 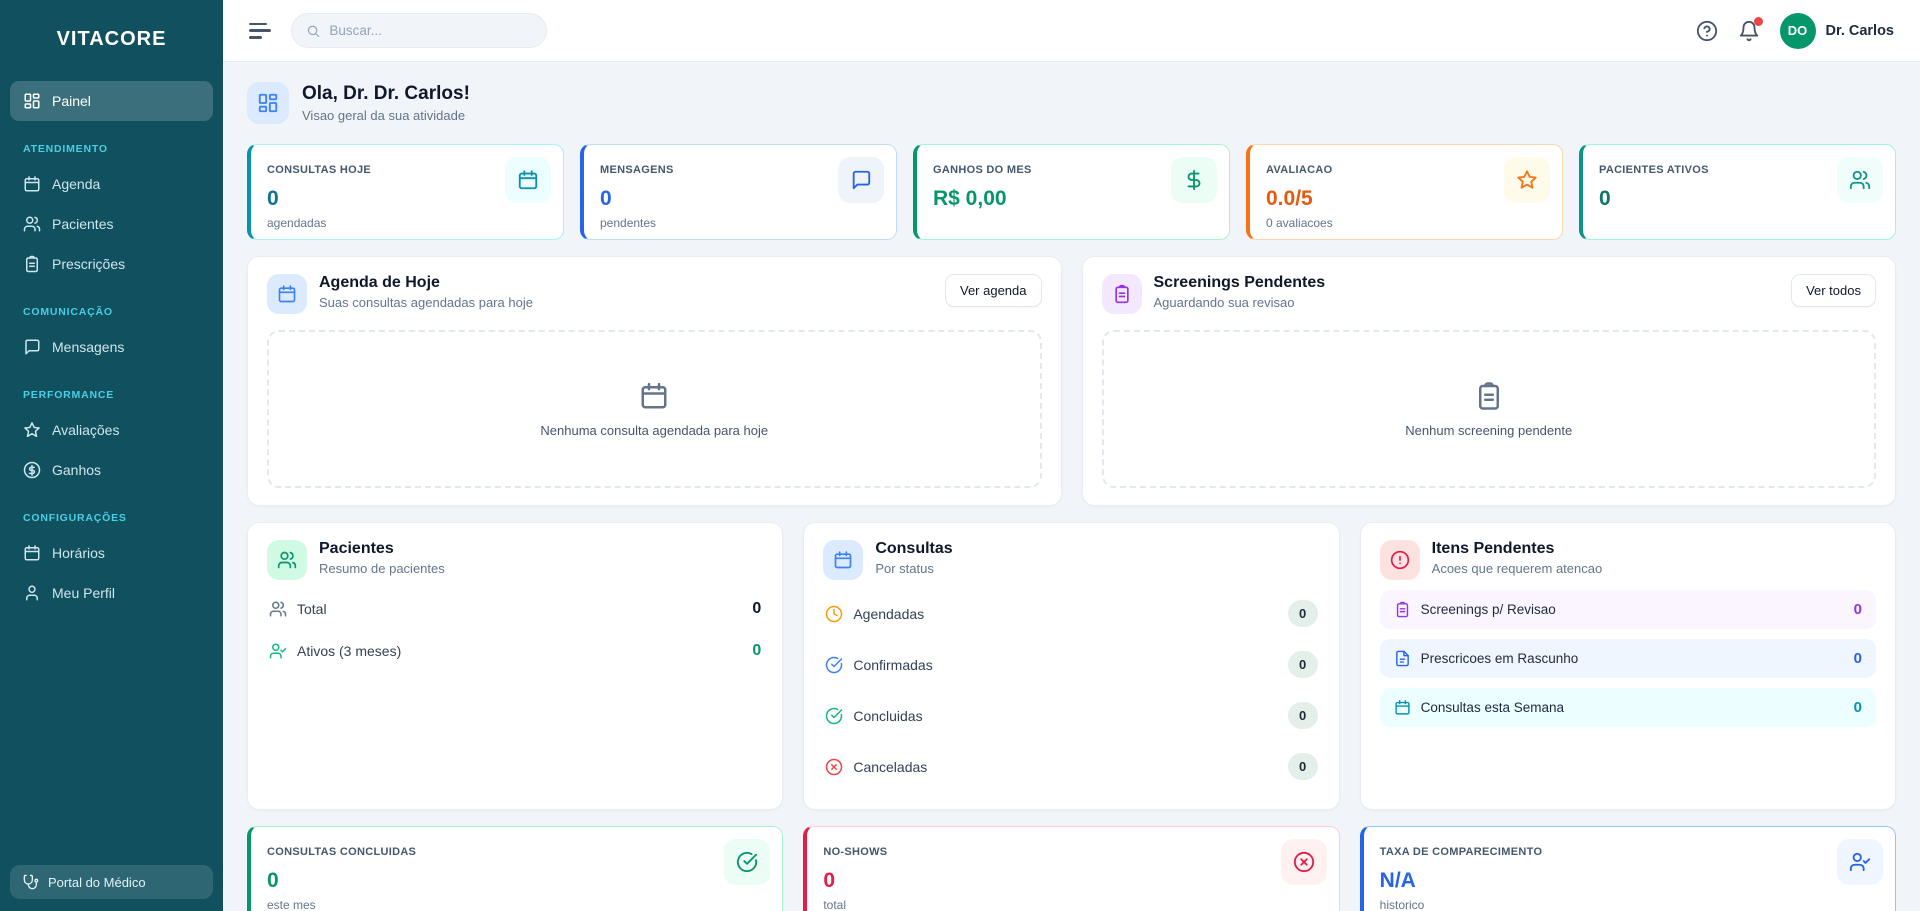 What do you see at coordinates (1239, 282) in the screenshot?
I see `card-title: Screenings Pendentes` at bounding box center [1239, 282].